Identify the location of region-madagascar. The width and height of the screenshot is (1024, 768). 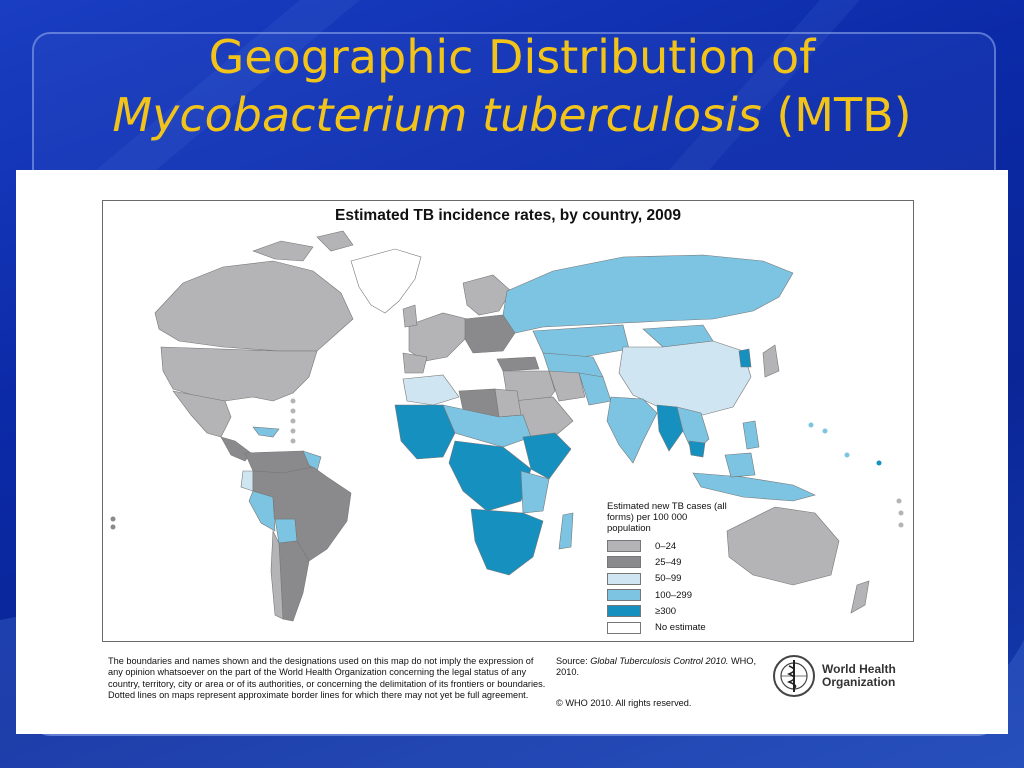
(566, 531).